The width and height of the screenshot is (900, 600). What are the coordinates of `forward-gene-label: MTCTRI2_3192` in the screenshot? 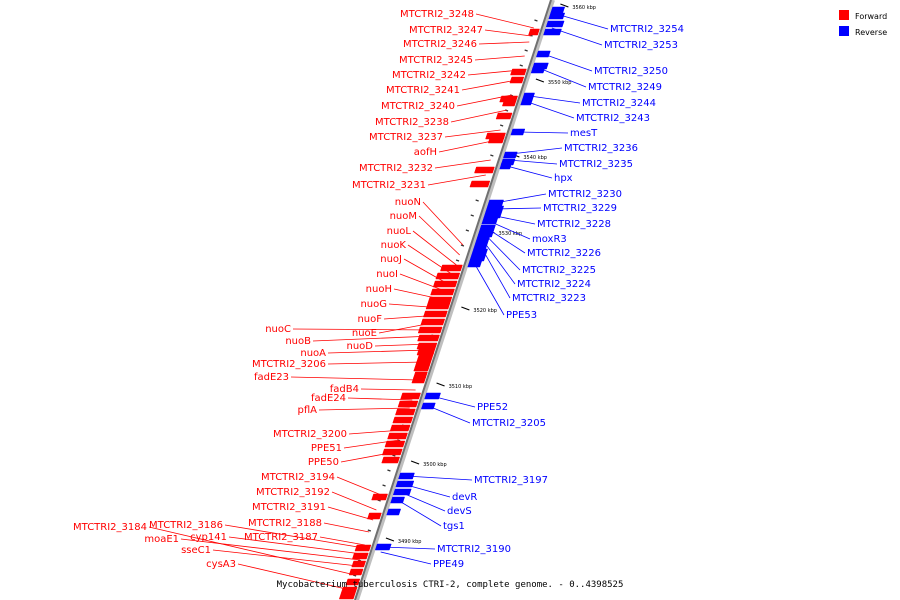 It's located at (293, 492).